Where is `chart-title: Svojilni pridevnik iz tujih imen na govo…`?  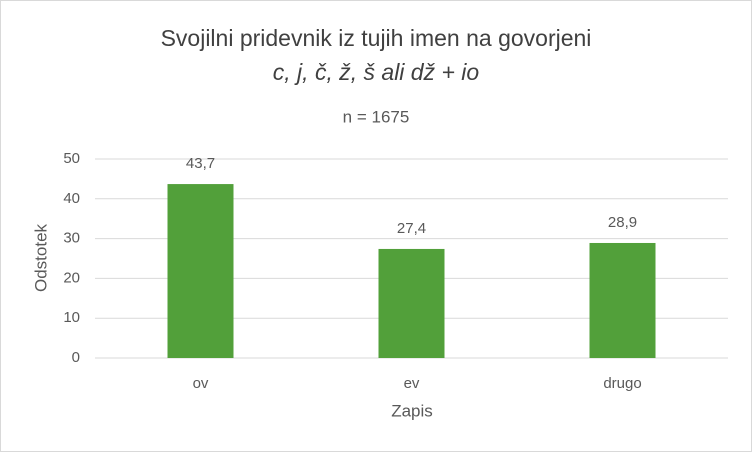
chart-title: Svojilni pridevnik iz tujih imen na govo… is located at coordinates (376, 38).